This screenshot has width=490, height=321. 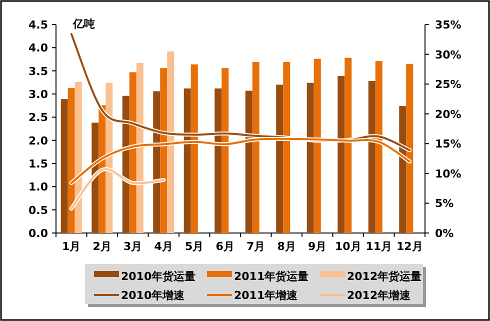 What do you see at coordinates (379, 246) in the screenshot?
I see `x-tick-label: 11月` at bounding box center [379, 246].